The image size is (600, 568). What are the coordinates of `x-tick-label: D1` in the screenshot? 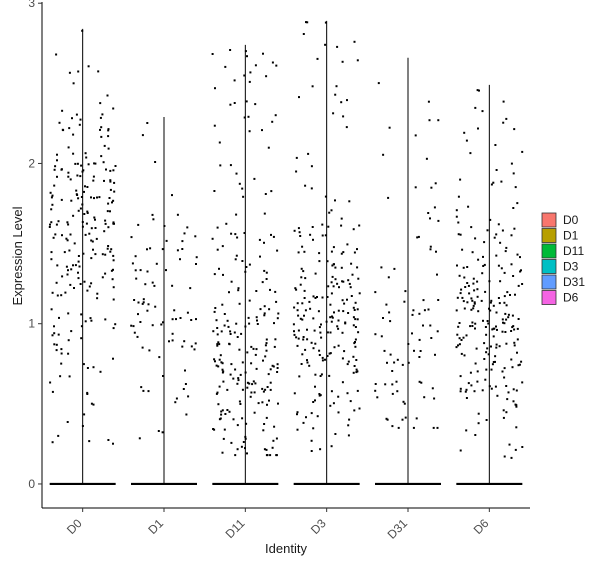 It's located at (155, 526).